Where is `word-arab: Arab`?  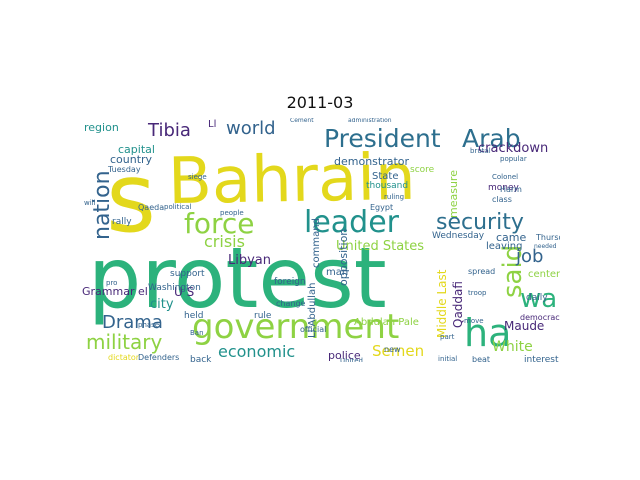 word-arab: Arab is located at coordinates (491, 138).